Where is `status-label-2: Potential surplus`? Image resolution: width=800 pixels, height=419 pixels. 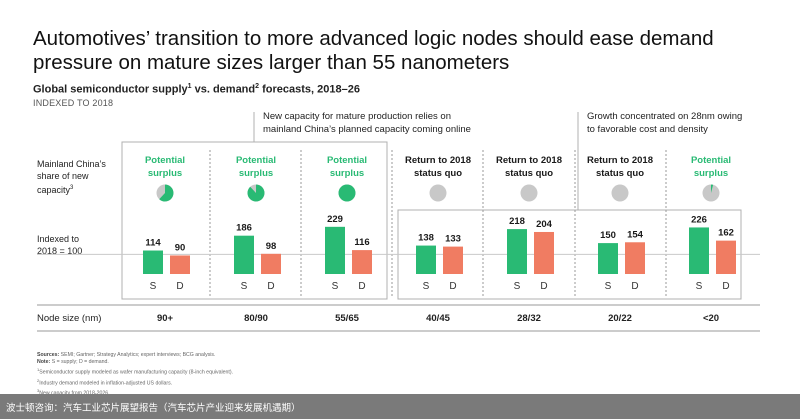
status-label-2: Potential surplus is located at coordinates (347, 167).